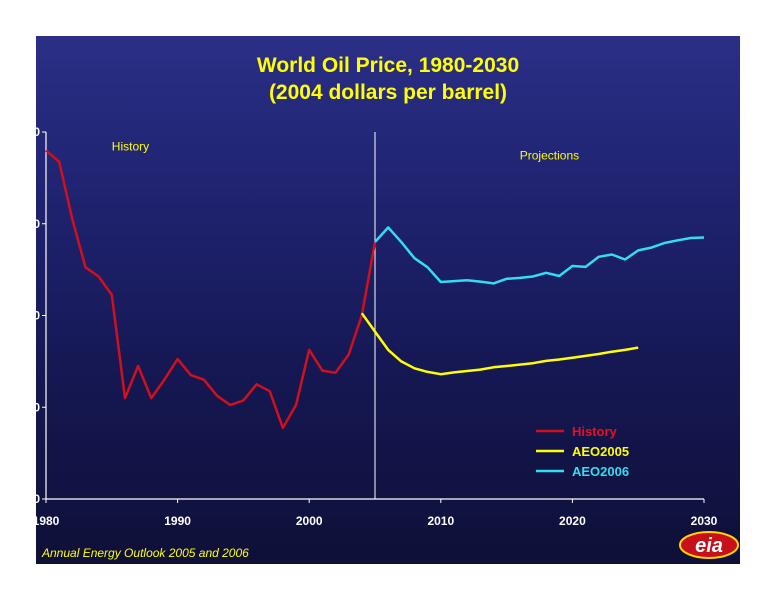 The height and width of the screenshot is (600, 776). I want to click on x-tick-label: 2030, so click(704, 521).